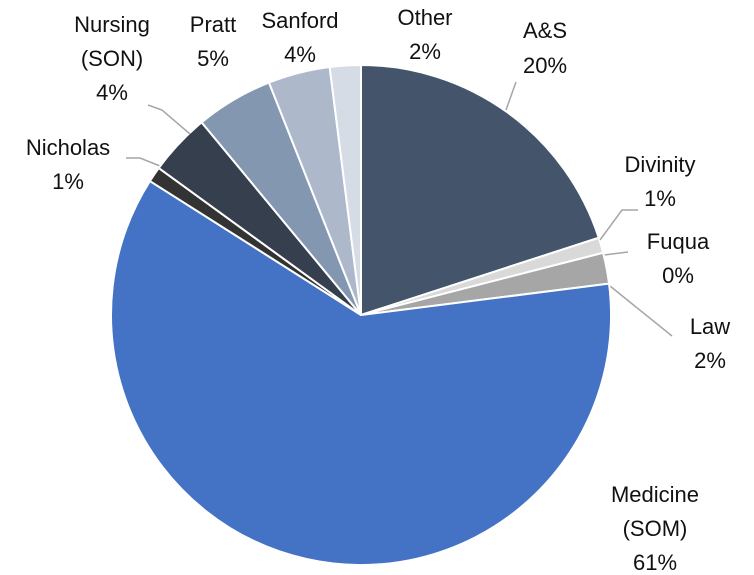 The image size is (754, 575). I want to click on slice-name: Pratt, so click(213, 24).